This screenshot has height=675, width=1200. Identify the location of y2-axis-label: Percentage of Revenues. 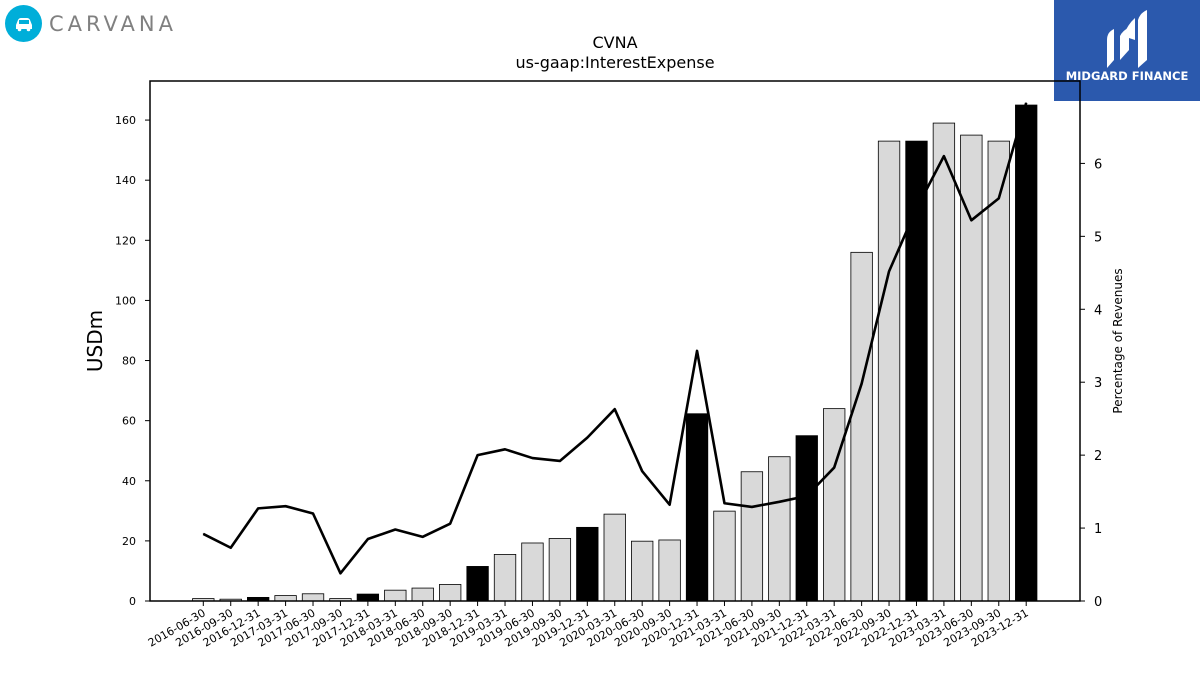
(1118, 340).